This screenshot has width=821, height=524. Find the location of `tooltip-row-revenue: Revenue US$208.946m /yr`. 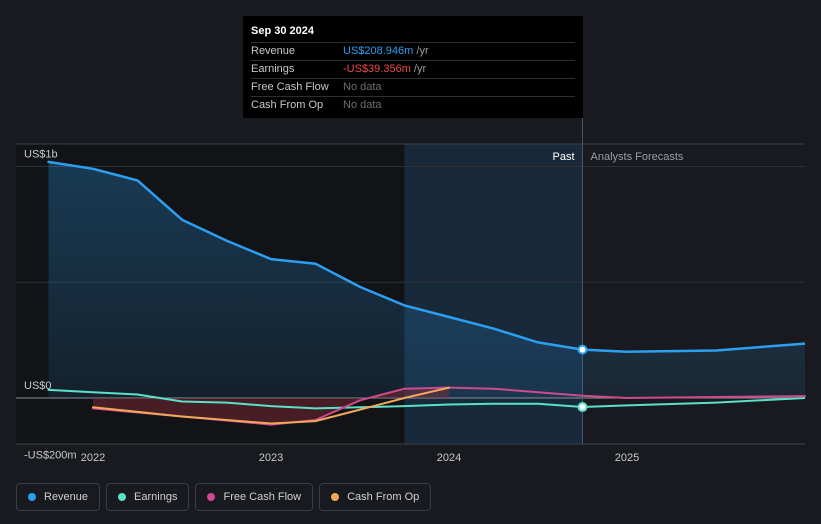

tooltip-row-revenue: Revenue US$208.946m /yr is located at coordinates (413, 51).